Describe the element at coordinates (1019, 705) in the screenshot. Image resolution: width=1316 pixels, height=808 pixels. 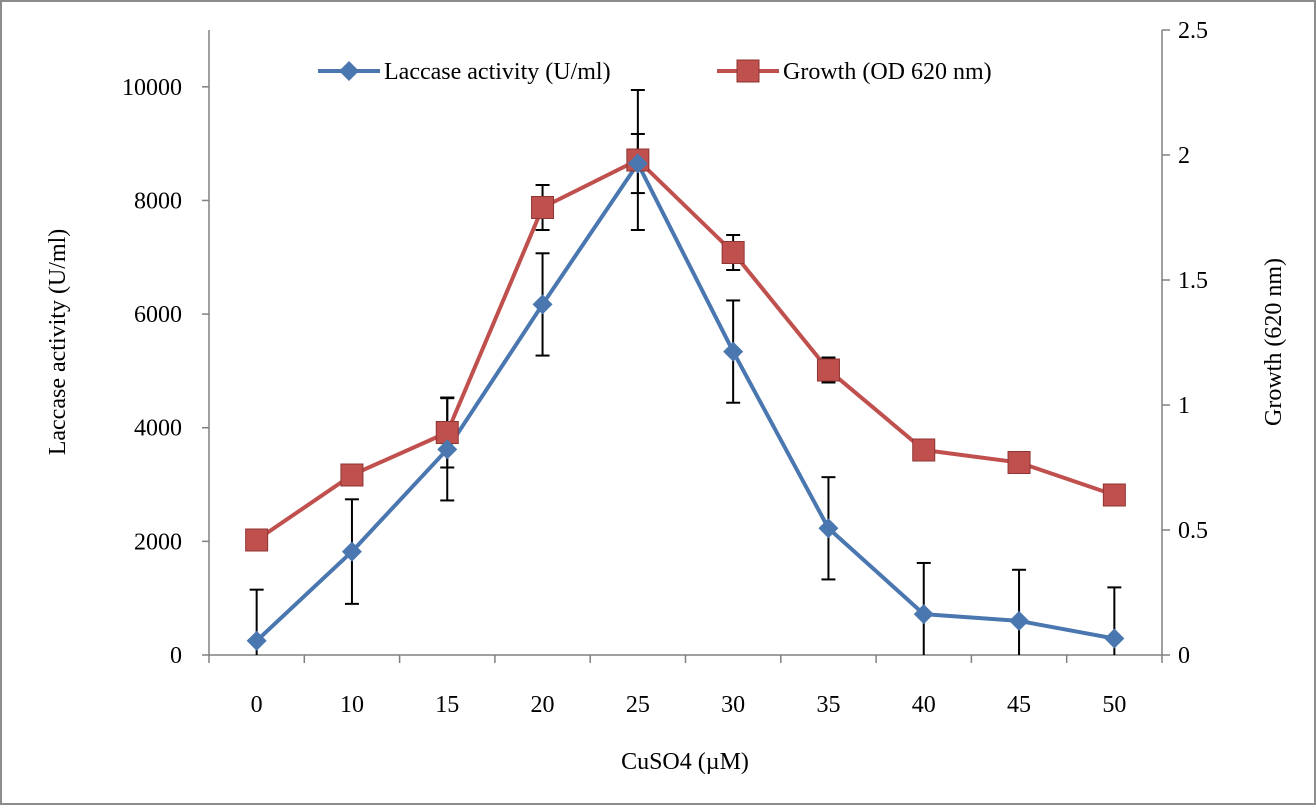
I see `x-tick-label: 45` at that location.